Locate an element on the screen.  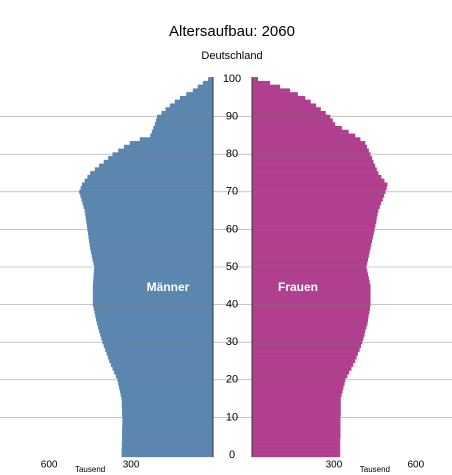
x-tick-label: 300 is located at coordinates (131, 465).